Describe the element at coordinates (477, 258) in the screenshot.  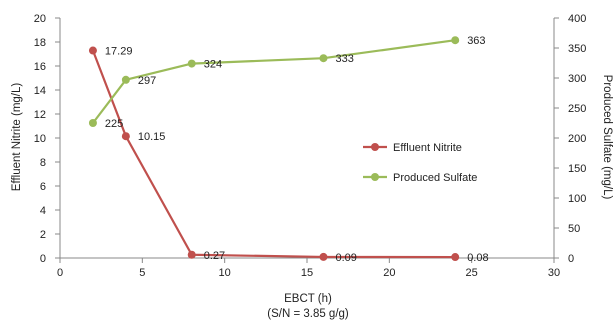
I see `data-label: 0.08` at that location.